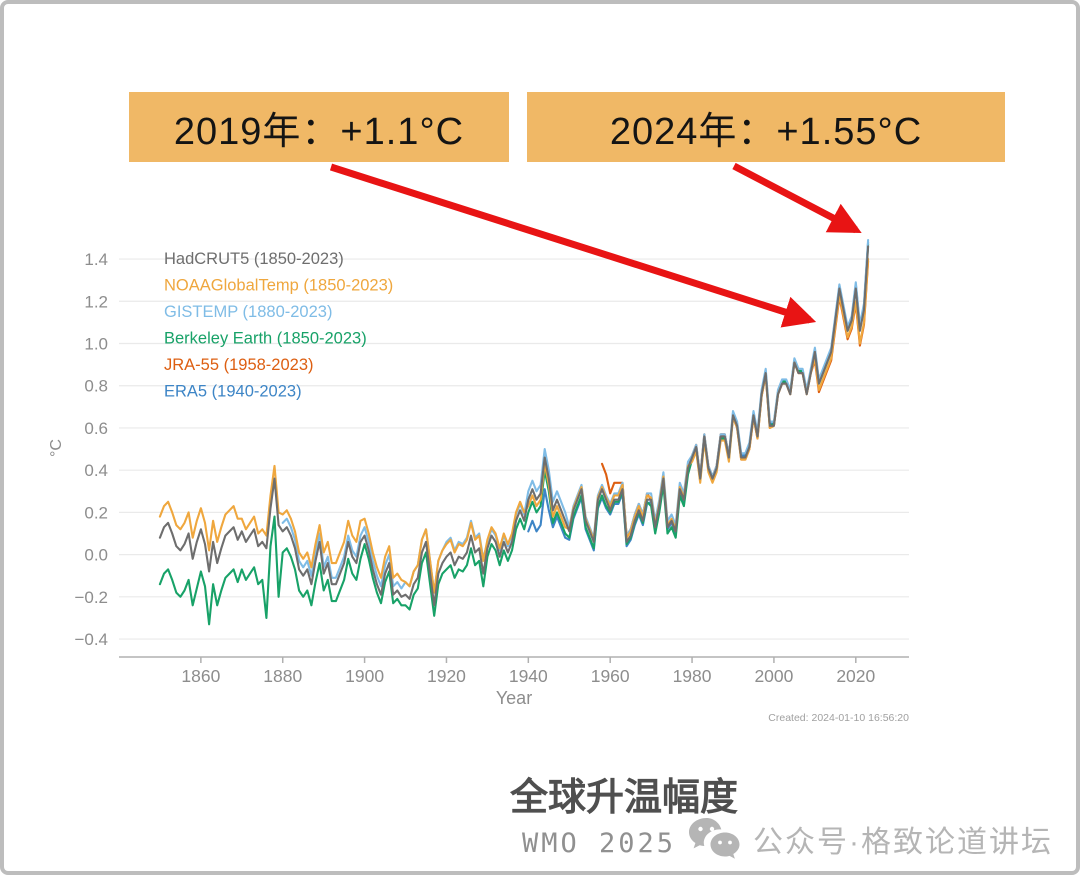 Image resolution: width=1080 pixels, height=879 pixels. Describe the element at coordinates (278, 286) in the screenshot. I see `legend-label-noaa: NOAAGlobalTemp (1850-2023)` at that location.